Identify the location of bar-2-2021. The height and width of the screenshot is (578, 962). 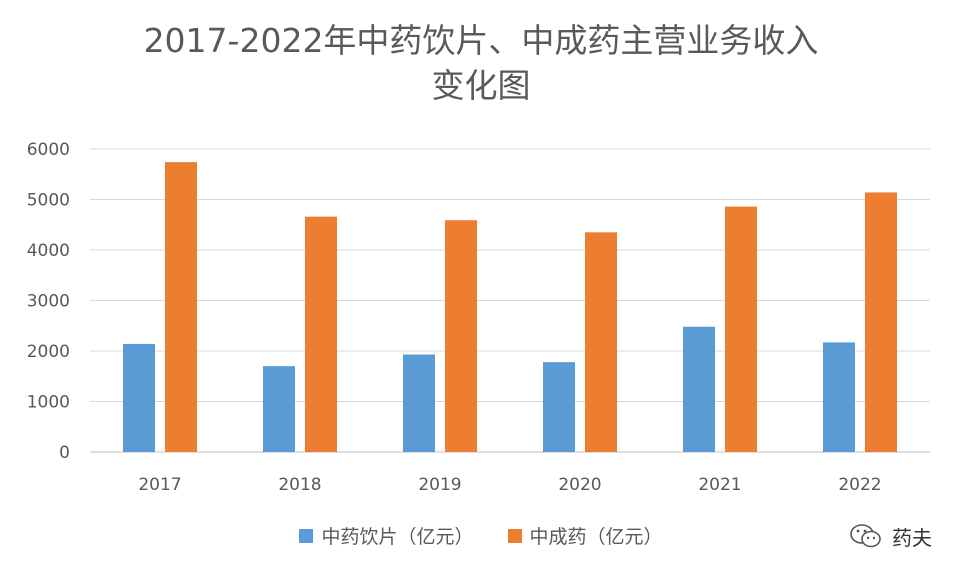
(741, 329).